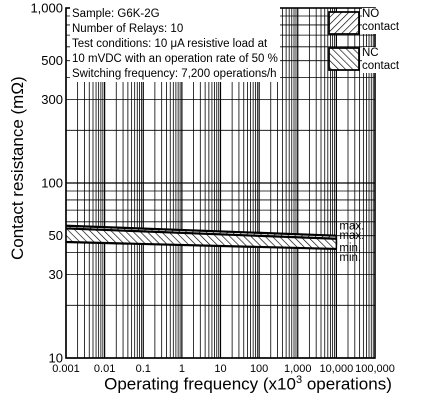 The image size is (440, 403). Describe the element at coordinates (56, 358) in the screenshot. I see `y-tick-label: 10` at that location.